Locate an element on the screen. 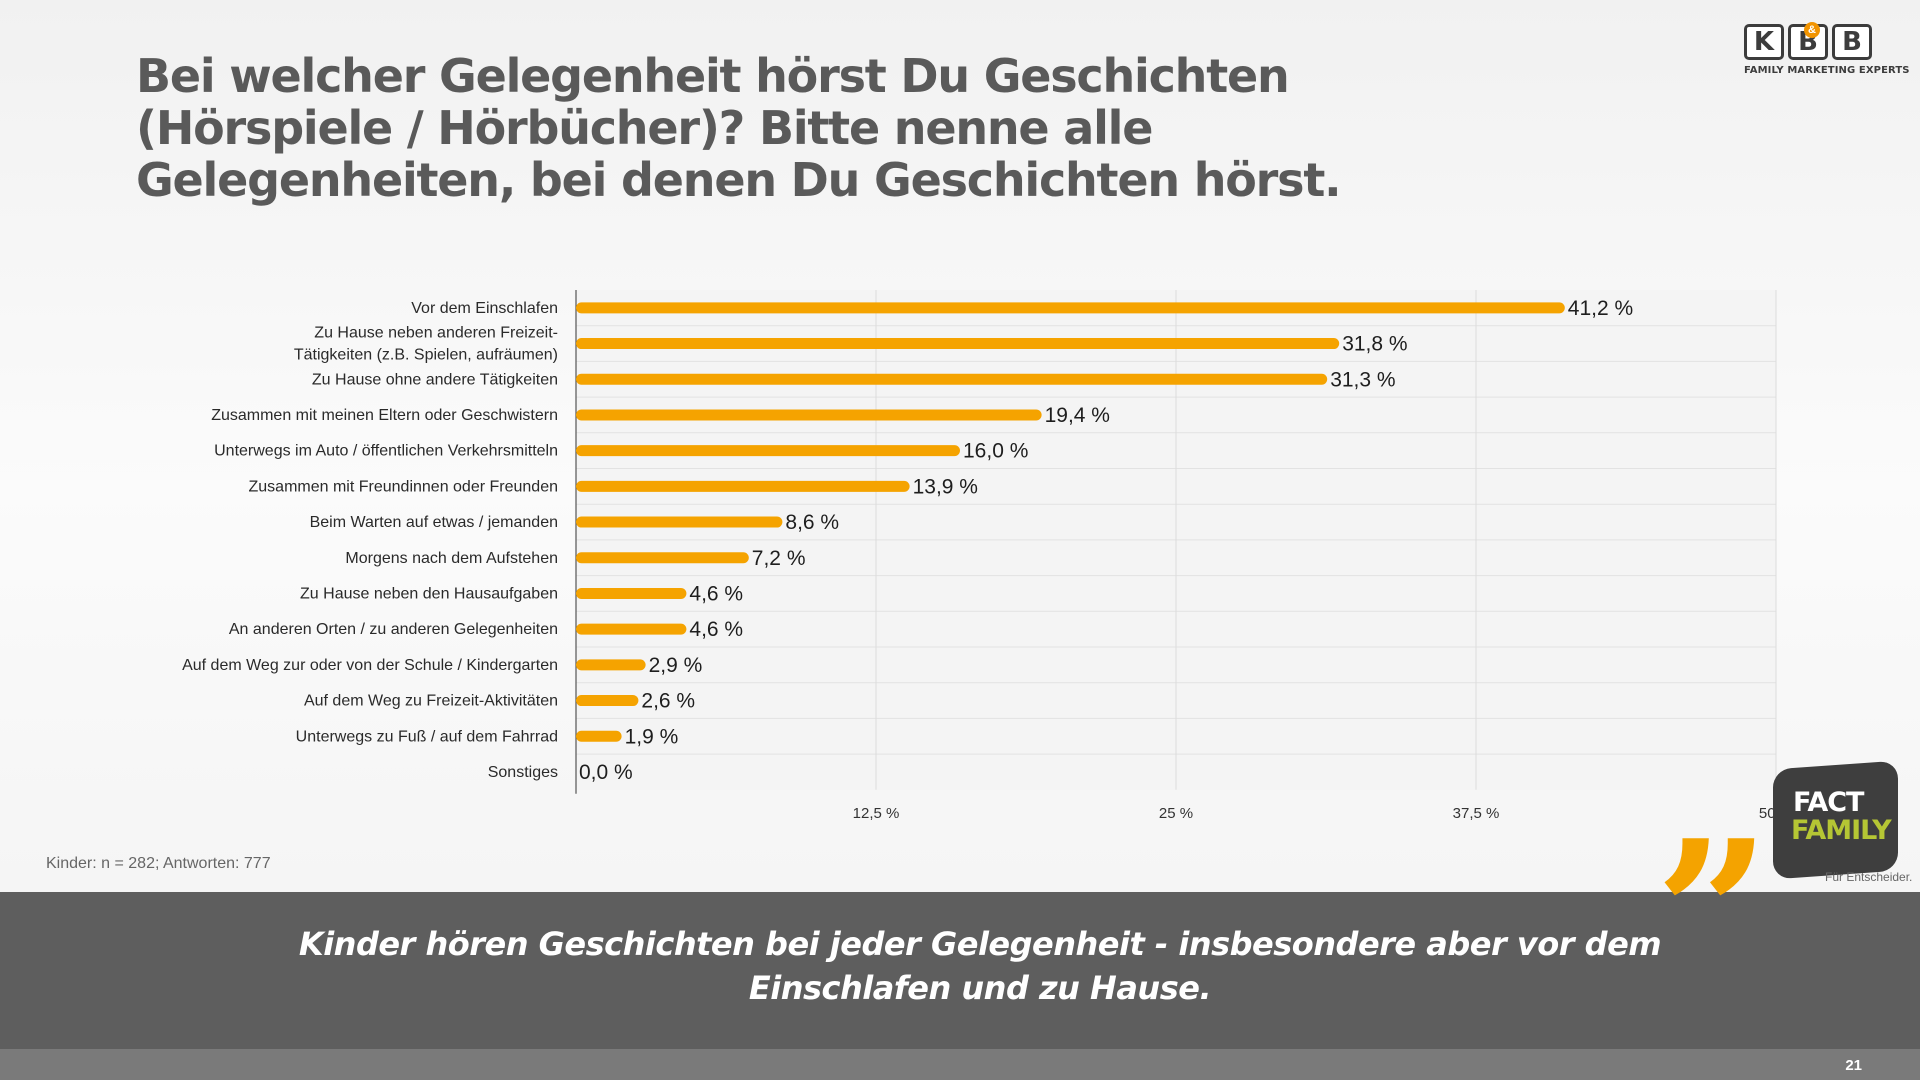 Image resolution: width=1920 pixels, height=1080 pixels. sample-note: Kinder: n = 282; Antworten: 777 is located at coordinates (158, 863).